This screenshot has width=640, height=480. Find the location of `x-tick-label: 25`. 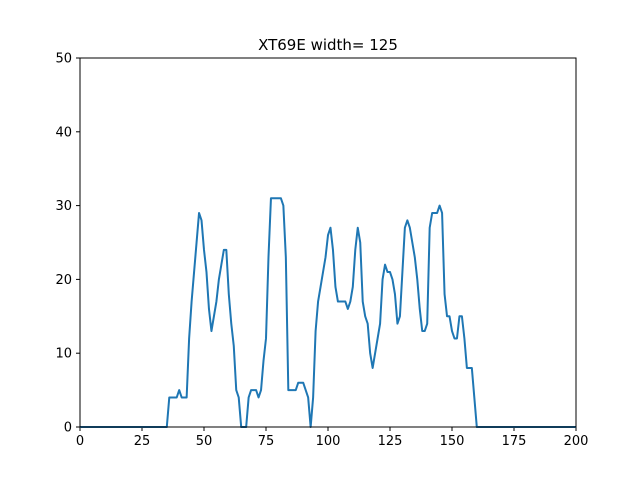

x-tick-label: 25 is located at coordinates (142, 441).